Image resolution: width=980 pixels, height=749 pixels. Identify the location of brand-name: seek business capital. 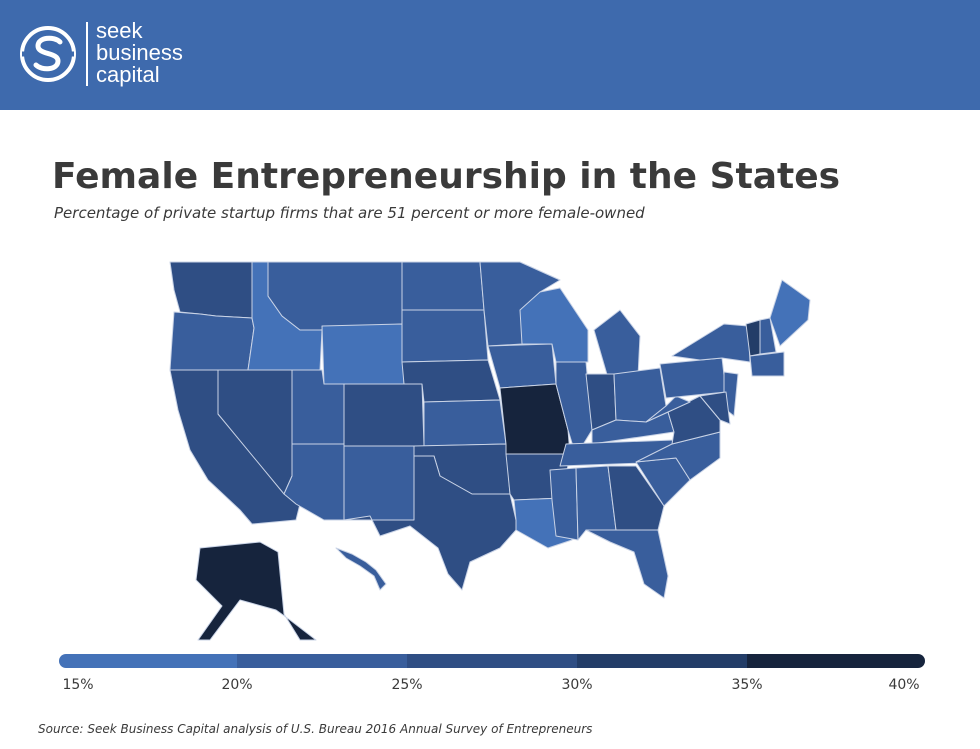
(139, 53).